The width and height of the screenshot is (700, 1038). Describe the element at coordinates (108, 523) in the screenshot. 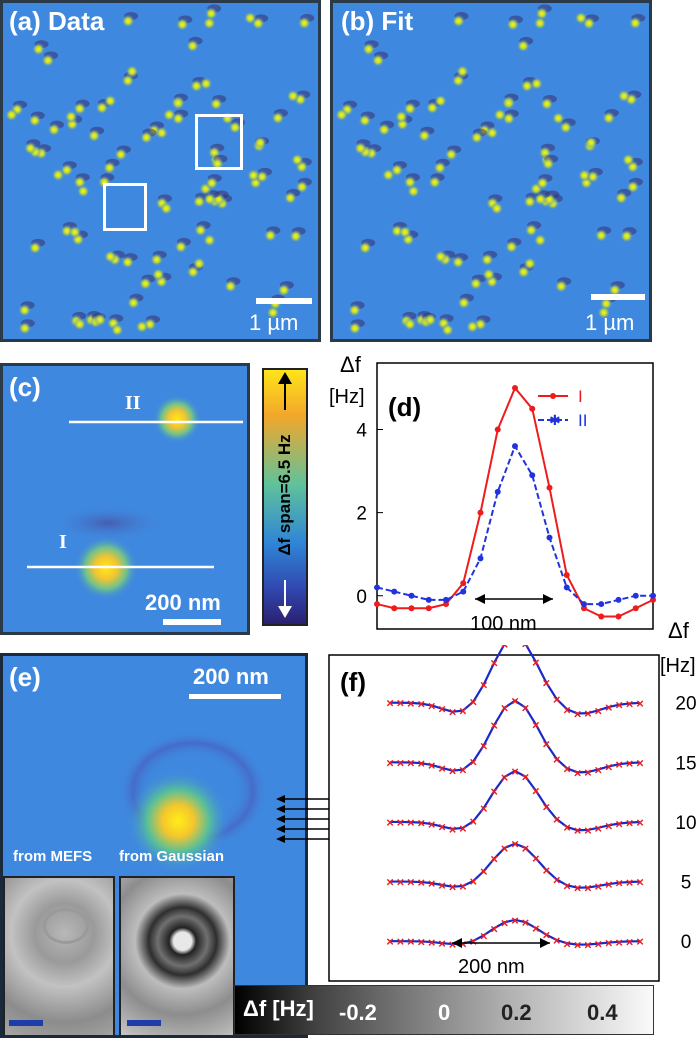

I see `dark-halo` at that location.